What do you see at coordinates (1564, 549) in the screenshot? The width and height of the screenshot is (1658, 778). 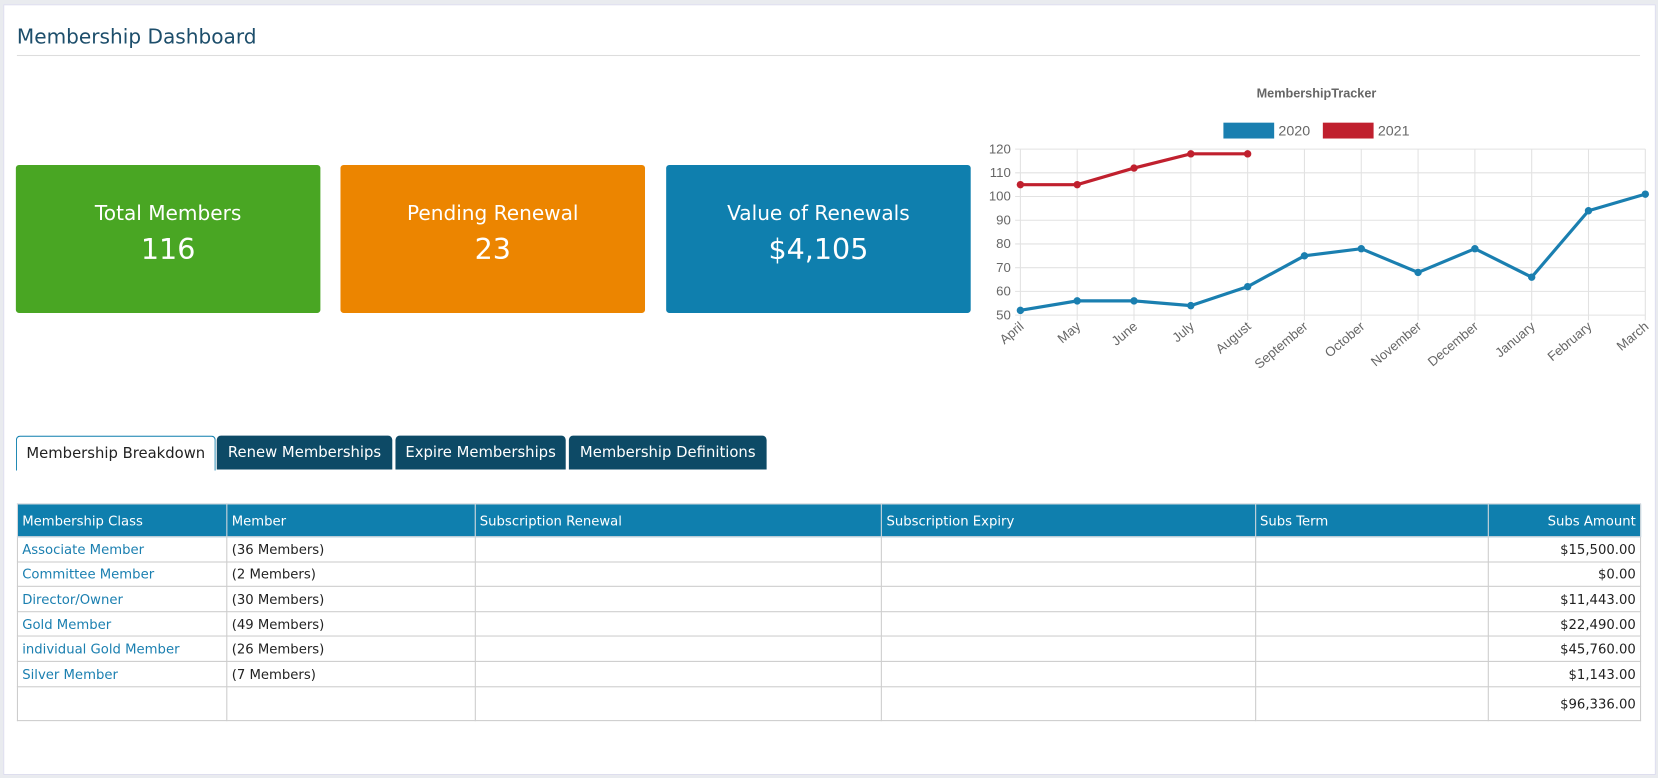 I see `cell: $15,500.00` at bounding box center [1564, 549].